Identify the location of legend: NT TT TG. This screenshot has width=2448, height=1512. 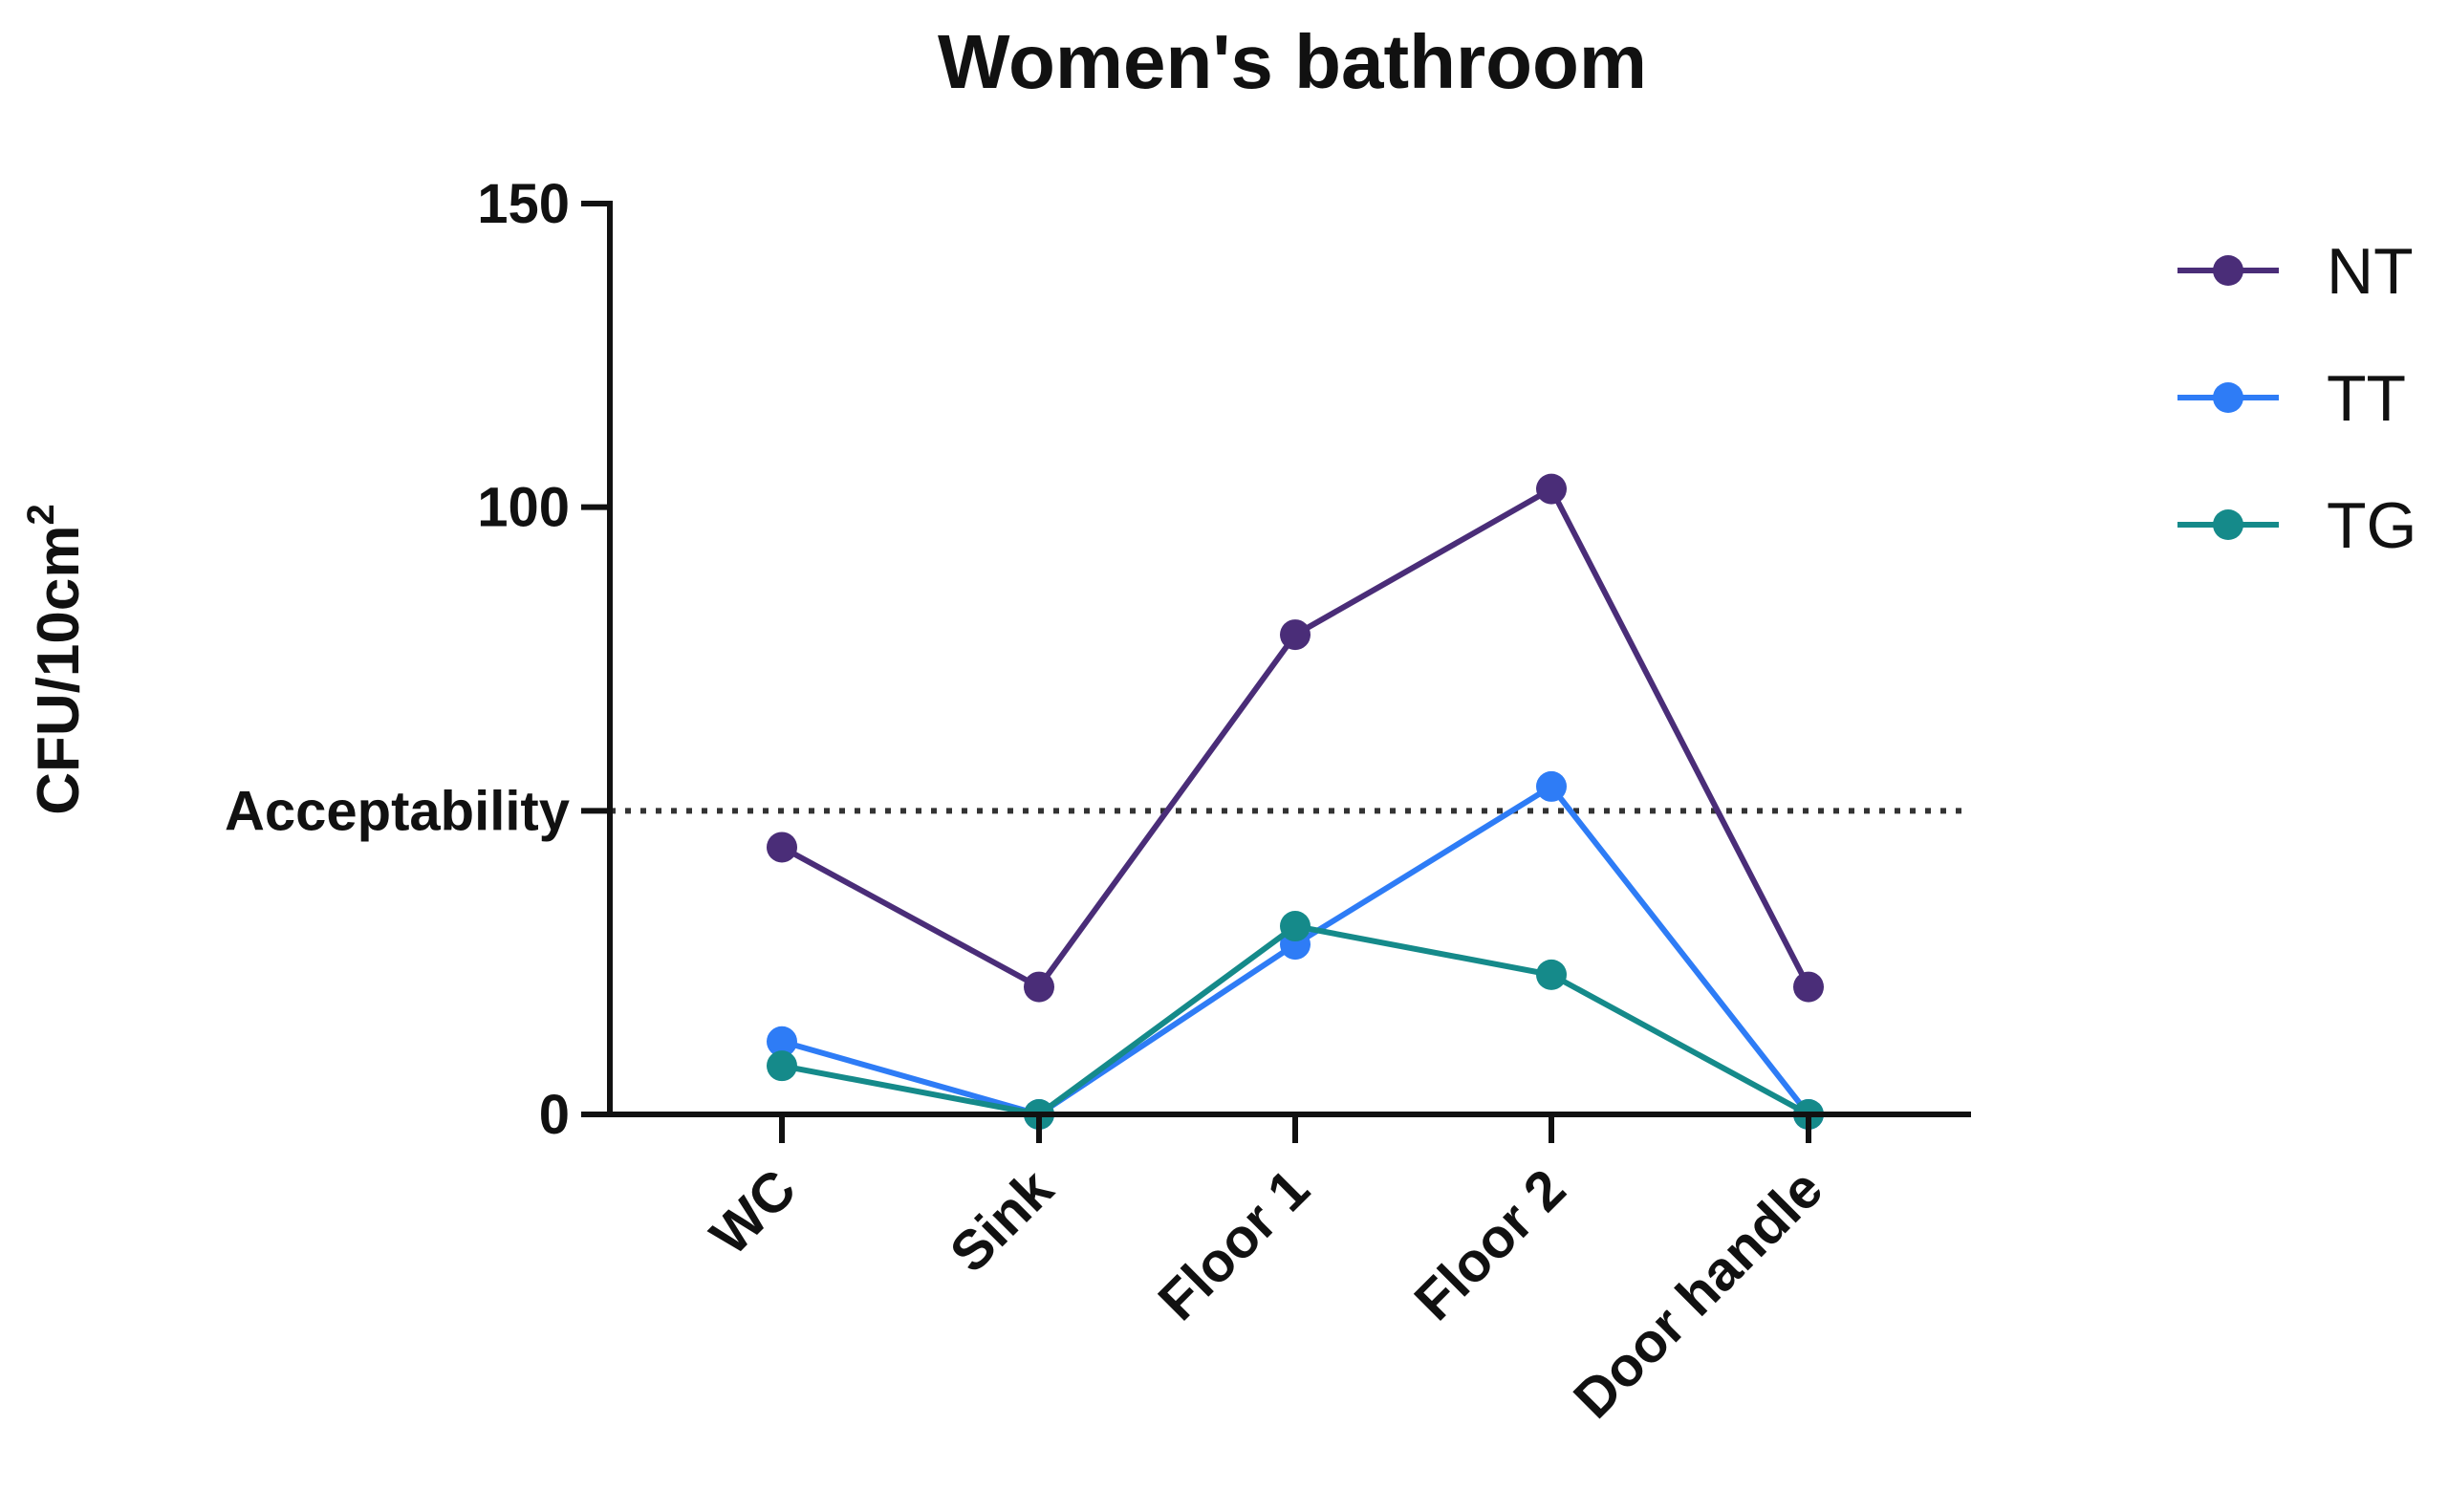
(2296, 398).